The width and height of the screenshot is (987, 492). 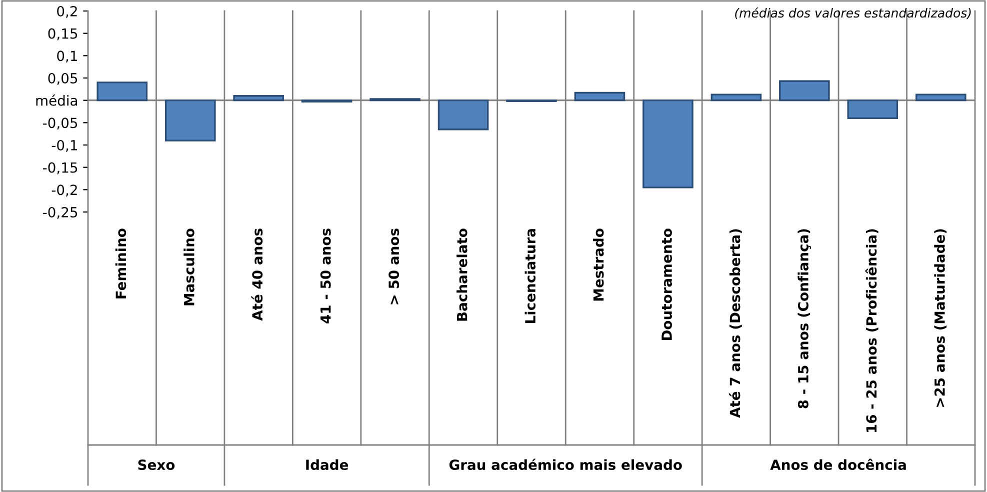 What do you see at coordinates (67, 12) in the screenshot?
I see `y-tick-label: 0,2` at bounding box center [67, 12].